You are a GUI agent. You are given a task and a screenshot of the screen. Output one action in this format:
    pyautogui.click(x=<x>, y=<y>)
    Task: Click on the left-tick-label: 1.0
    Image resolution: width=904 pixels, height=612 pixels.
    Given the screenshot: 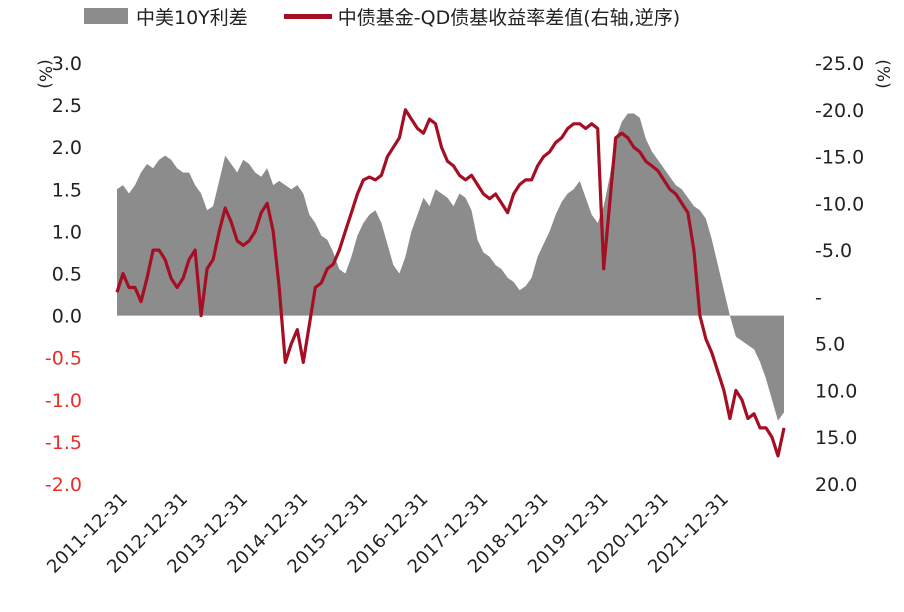 What is the action you would take?
    pyautogui.click(x=67, y=232)
    